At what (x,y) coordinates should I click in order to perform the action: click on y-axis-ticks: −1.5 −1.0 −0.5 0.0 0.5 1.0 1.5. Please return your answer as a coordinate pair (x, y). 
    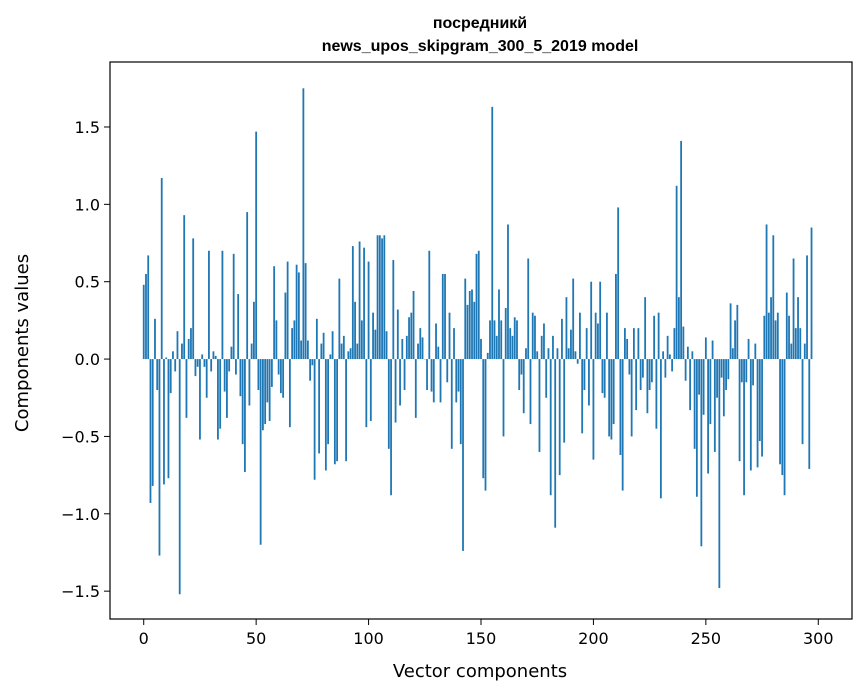
    Looking at the image, I should click on (85, 359).